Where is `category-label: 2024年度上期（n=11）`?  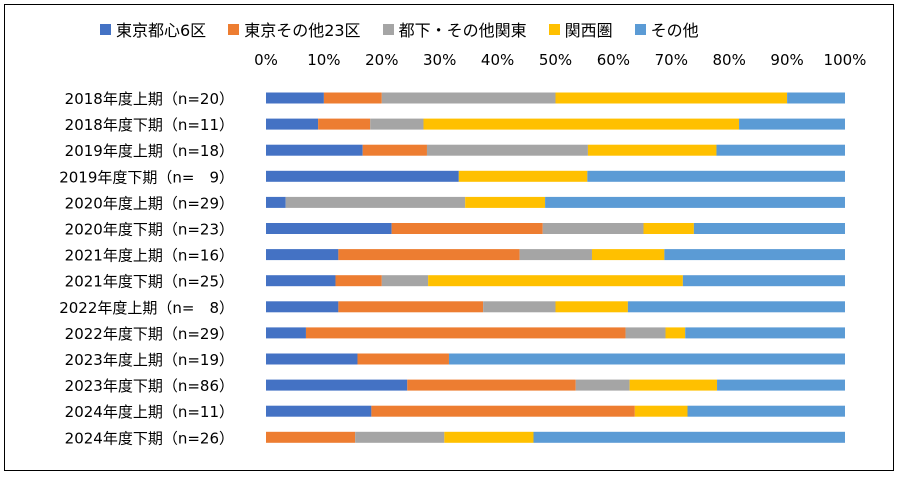
category-label: 2024年度上期（n=11） is located at coordinates (149, 412).